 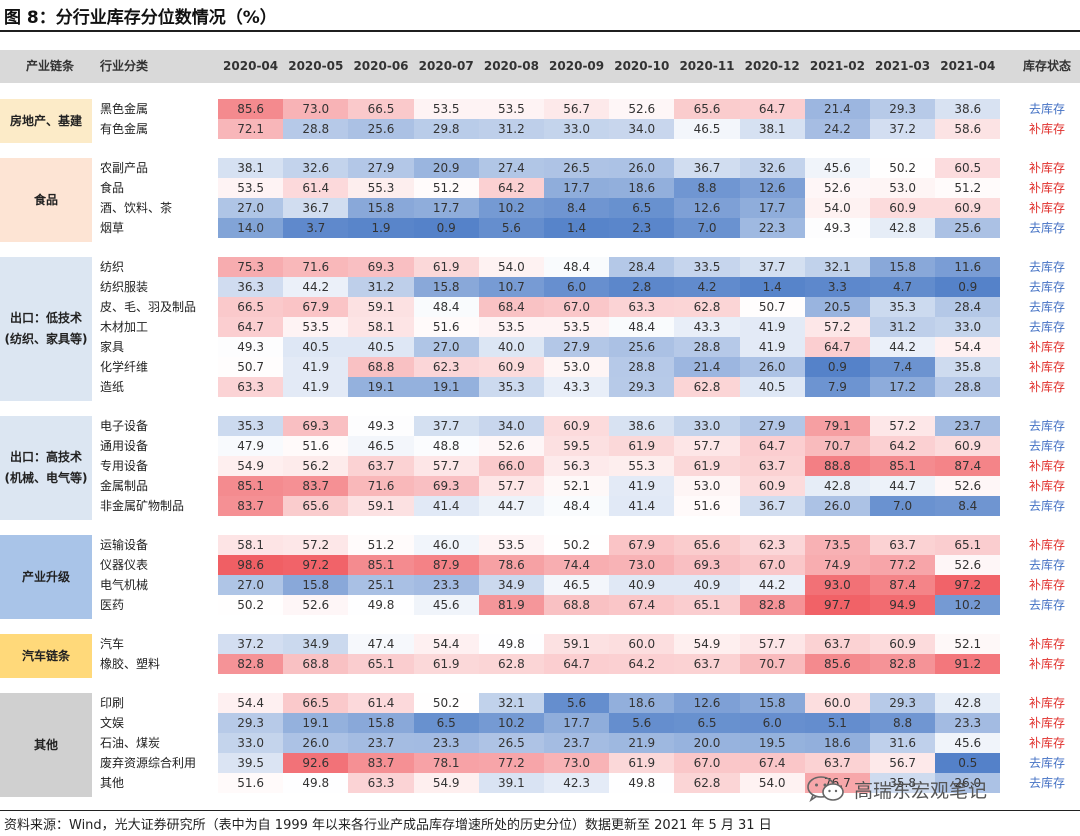 I want to click on percentile-cell: 62.3, so click(x=446, y=367).